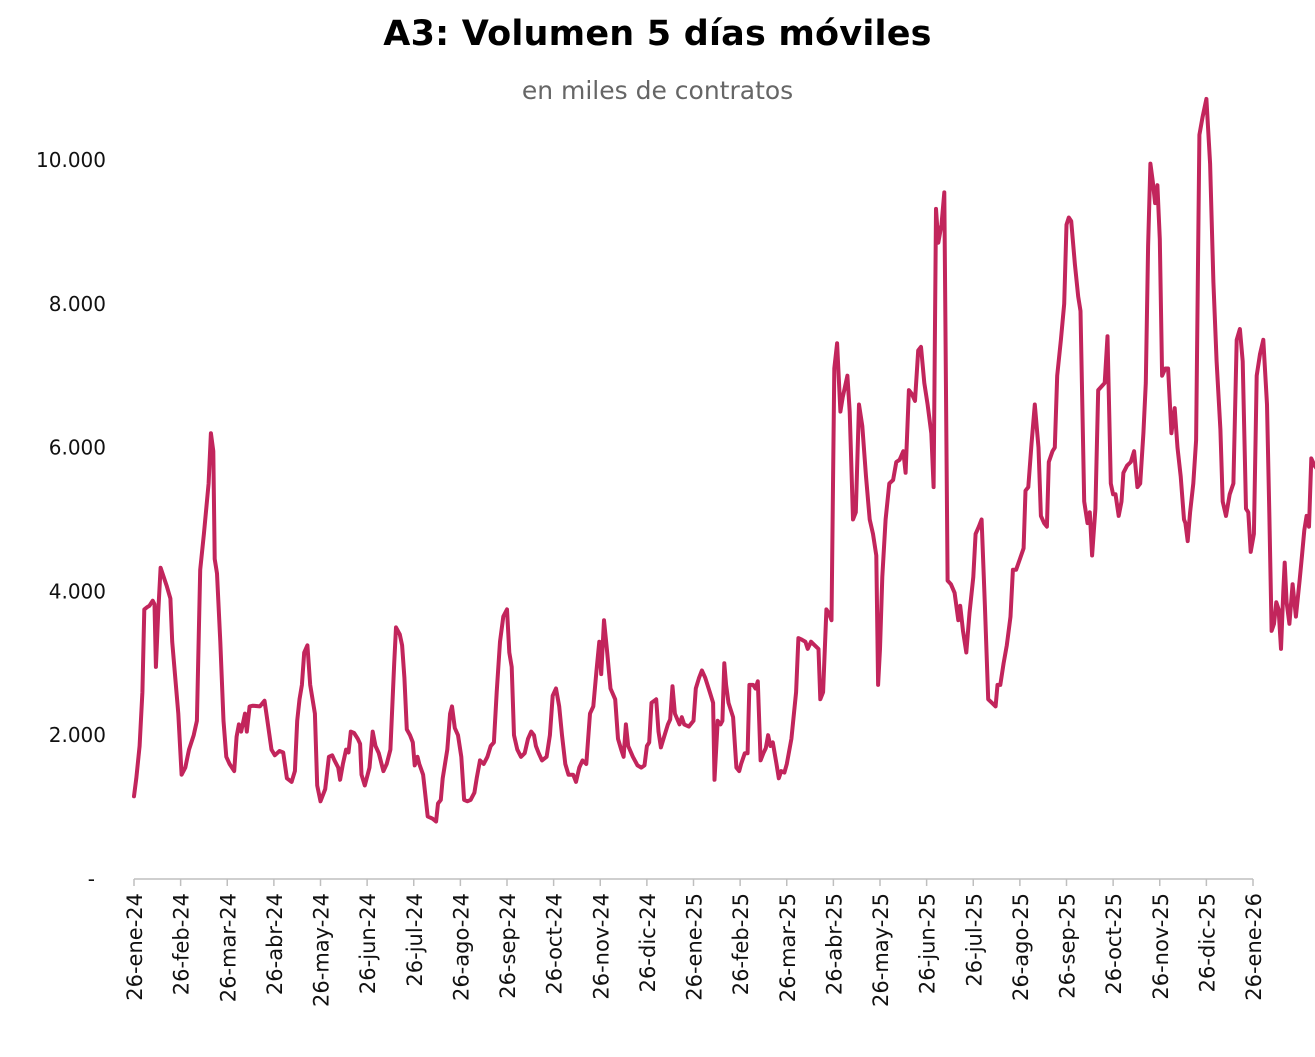 The width and height of the screenshot is (1315, 1057). Describe the element at coordinates (974, 940) in the screenshot. I see `x-tick-label: 26-jul-25` at that location.